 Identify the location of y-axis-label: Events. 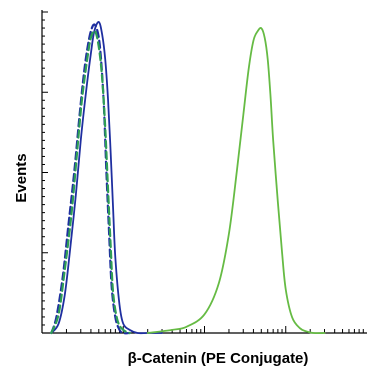
(21, 177).